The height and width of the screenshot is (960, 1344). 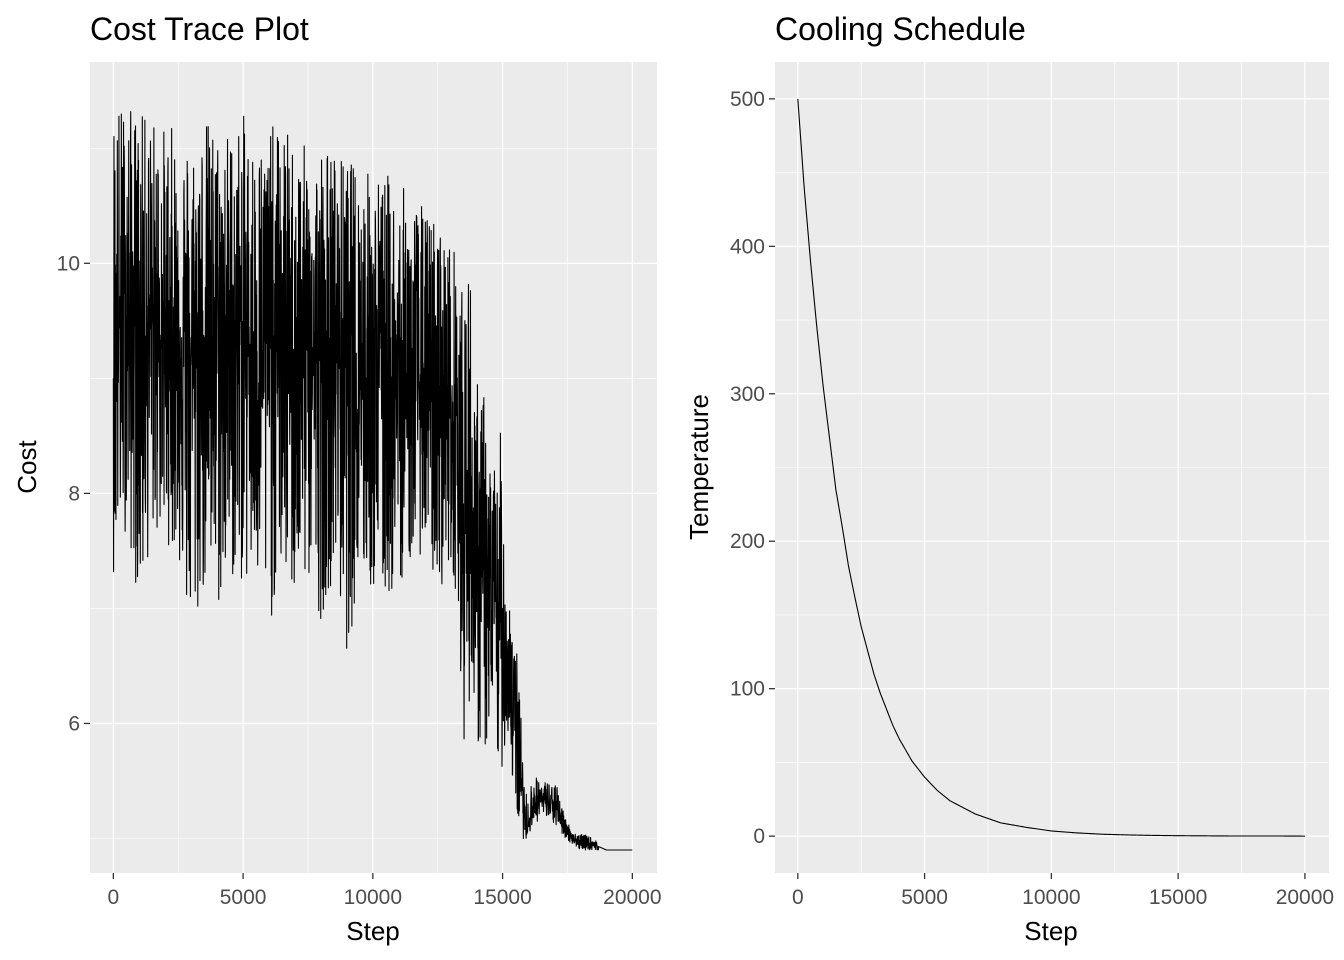 I want to click on cooling-y-tick-label: 200, so click(x=747, y=541).